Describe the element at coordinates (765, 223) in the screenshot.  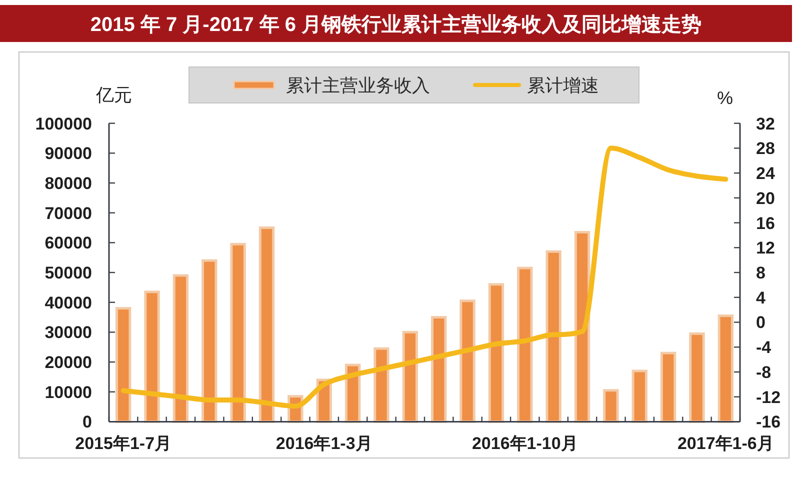
I see `y2-tick-label: 16` at that location.